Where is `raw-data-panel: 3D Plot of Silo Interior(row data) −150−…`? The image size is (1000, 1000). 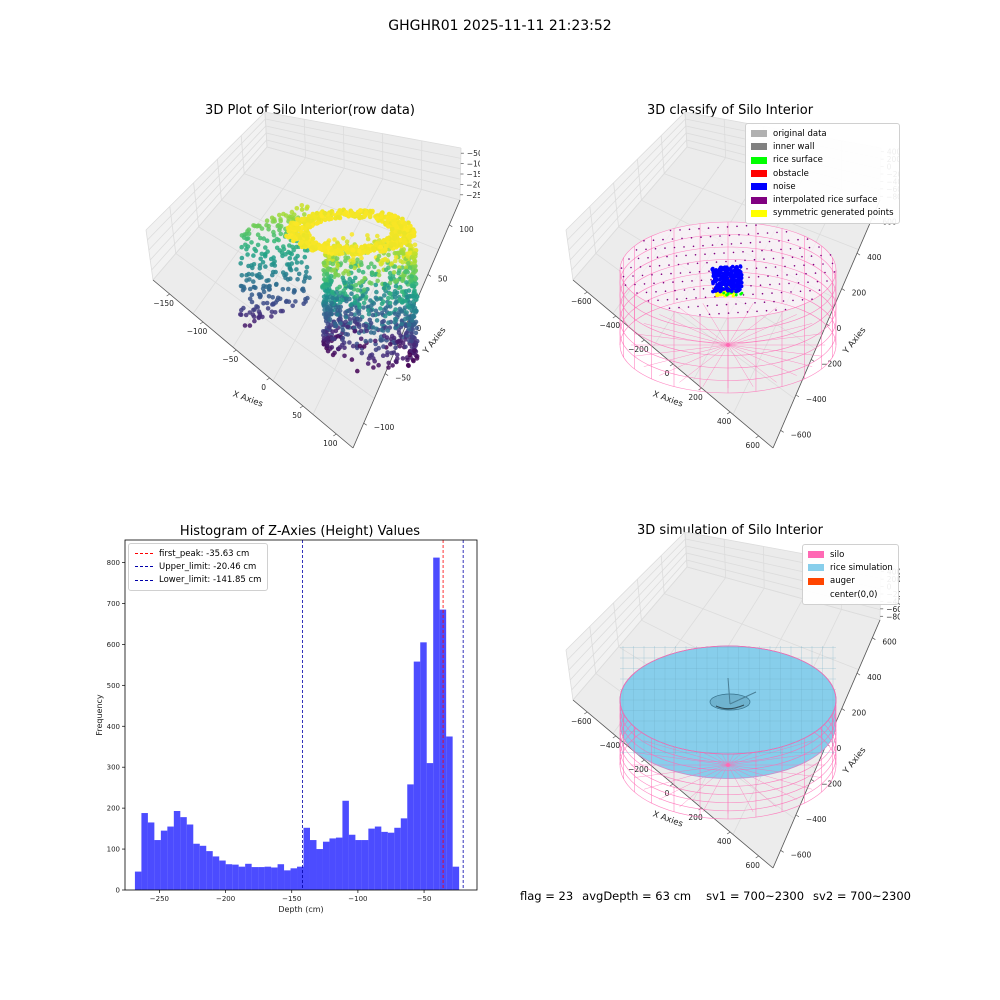
raw-data-panel: 3D Plot of Silo Interior(row data) −150−… is located at coordinates (310, 280).